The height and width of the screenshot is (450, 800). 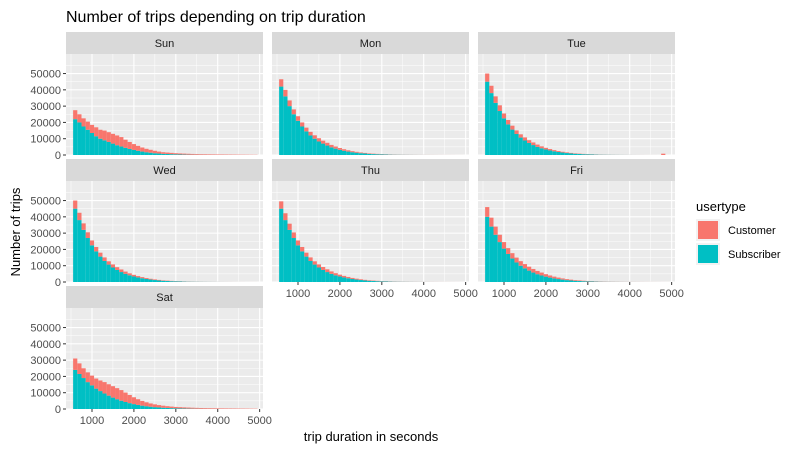 What do you see at coordinates (45, 345) in the screenshot?
I see `y-tick-label: 40000` at bounding box center [45, 345].